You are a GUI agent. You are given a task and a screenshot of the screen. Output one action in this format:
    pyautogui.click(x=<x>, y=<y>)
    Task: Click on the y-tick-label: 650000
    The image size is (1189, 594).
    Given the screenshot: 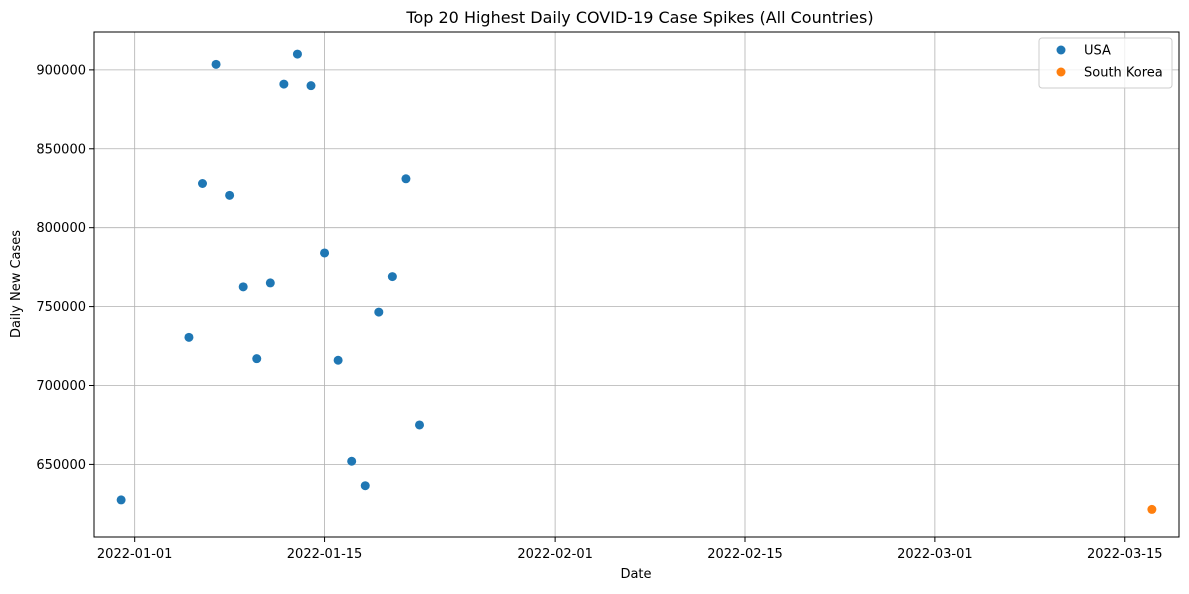 What is the action you would take?
    pyautogui.click(x=61, y=465)
    